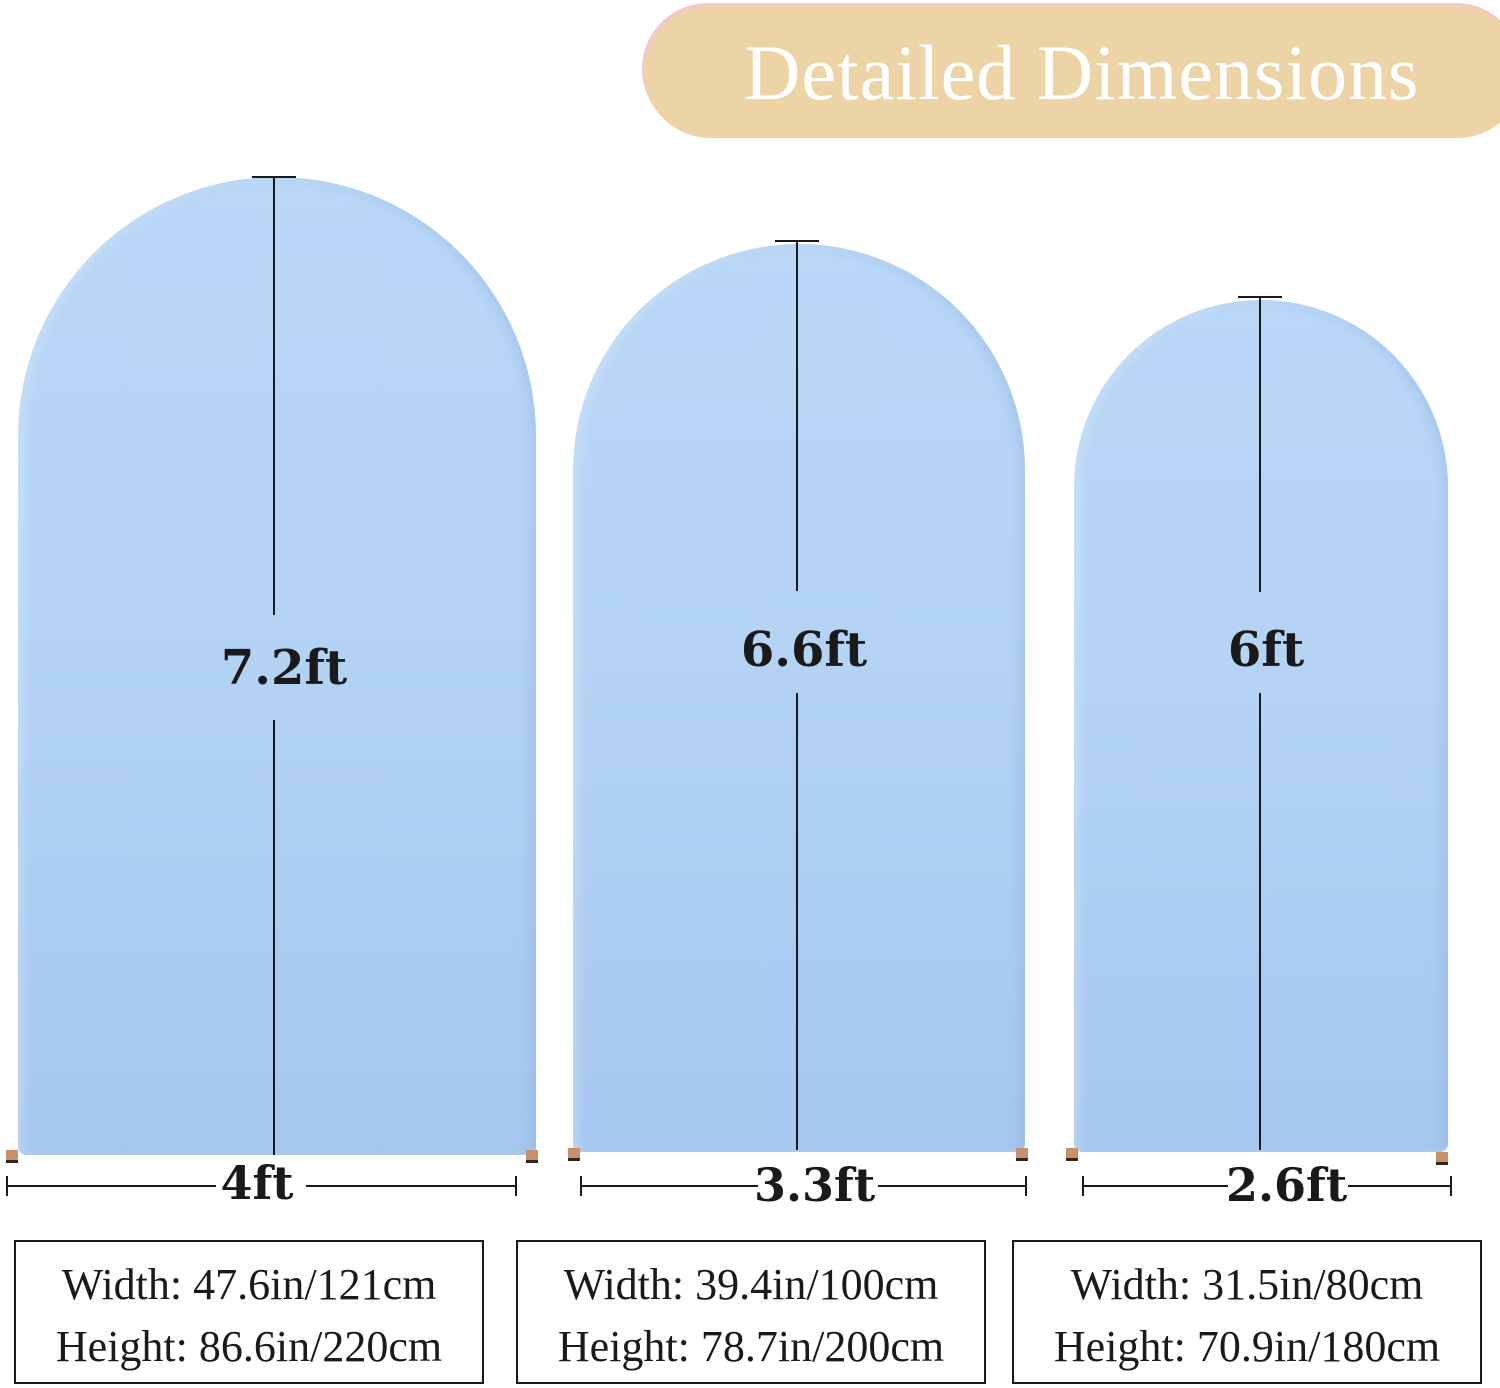 The height and width of the screenshot is (1388, 1500). Describe the element at coordinates (249, 1284) in the screenshot. I see `width-spec: Width: 47.6in/121cm` at that location.